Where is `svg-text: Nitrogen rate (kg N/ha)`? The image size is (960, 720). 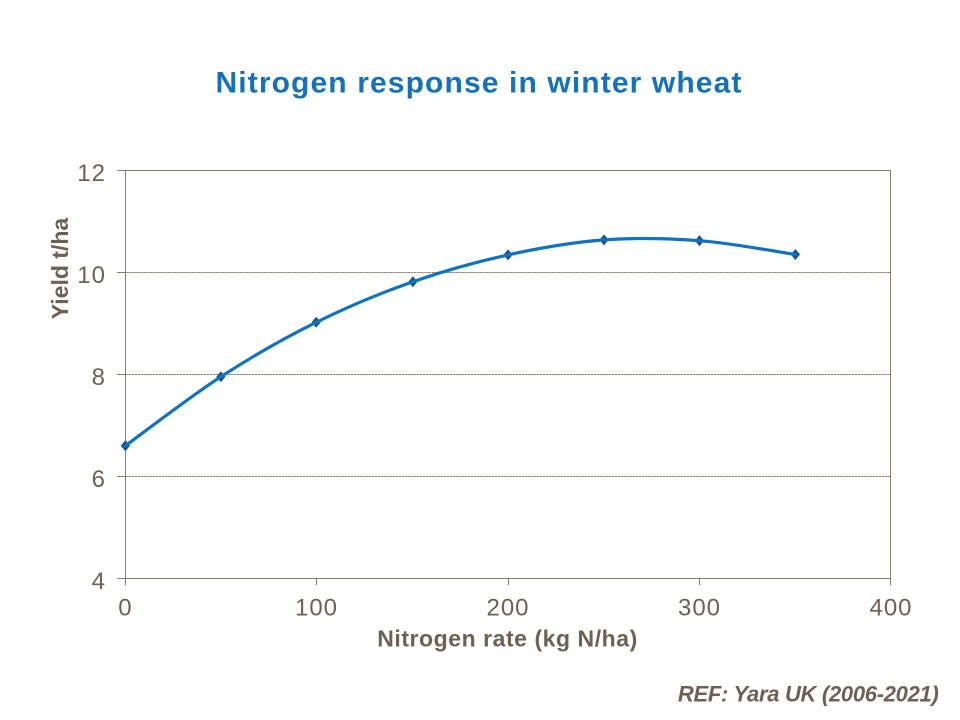
svg-text: Nitrogen rate (kg N/ha) is located at coordinates (507, 639).